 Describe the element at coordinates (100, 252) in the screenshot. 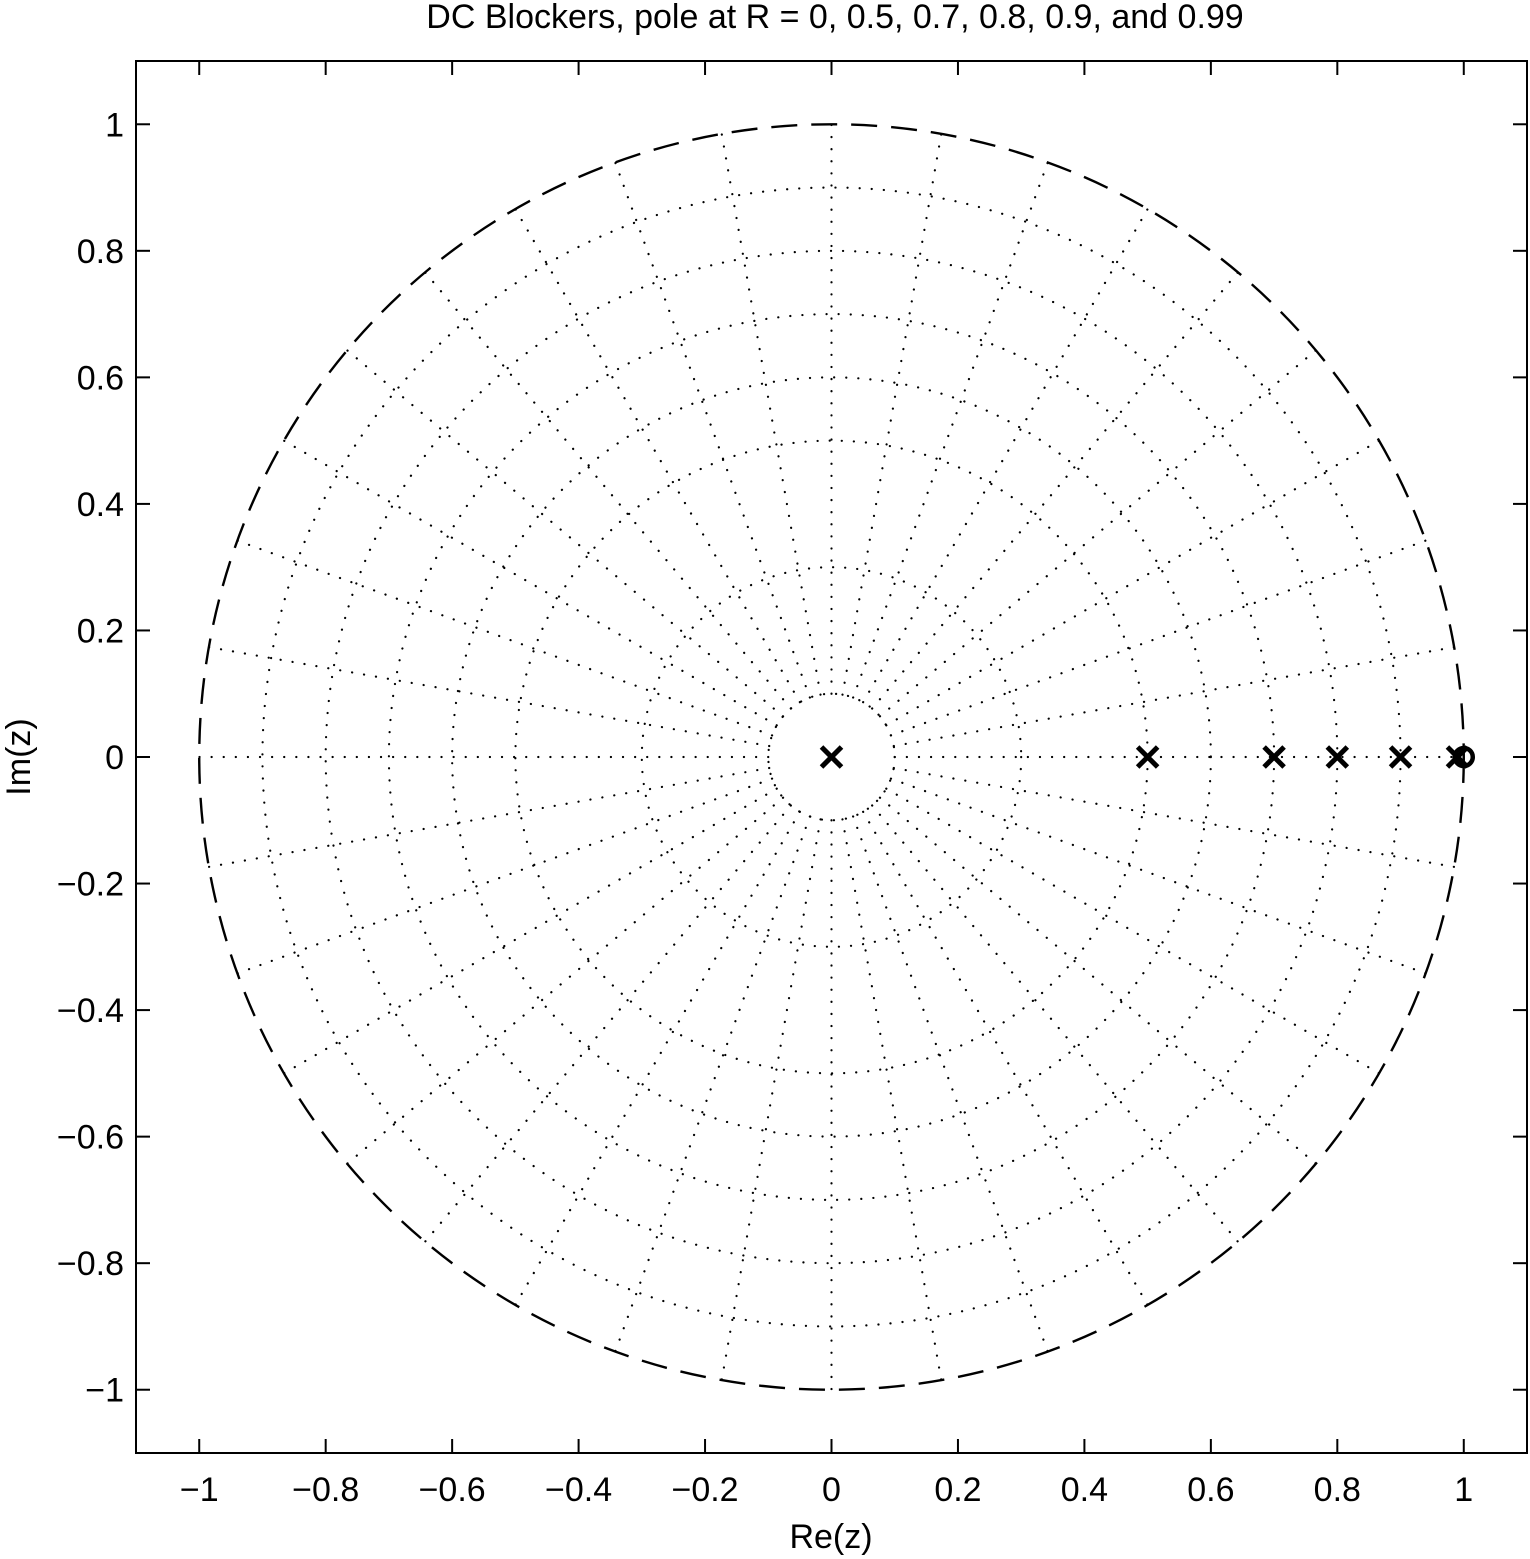

I see `y-tick-label: 0.8` at that location.